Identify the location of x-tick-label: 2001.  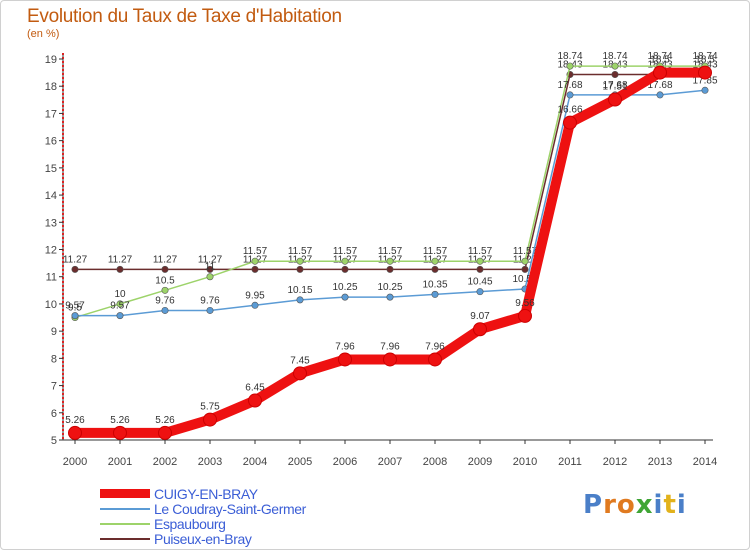
(120, 462).